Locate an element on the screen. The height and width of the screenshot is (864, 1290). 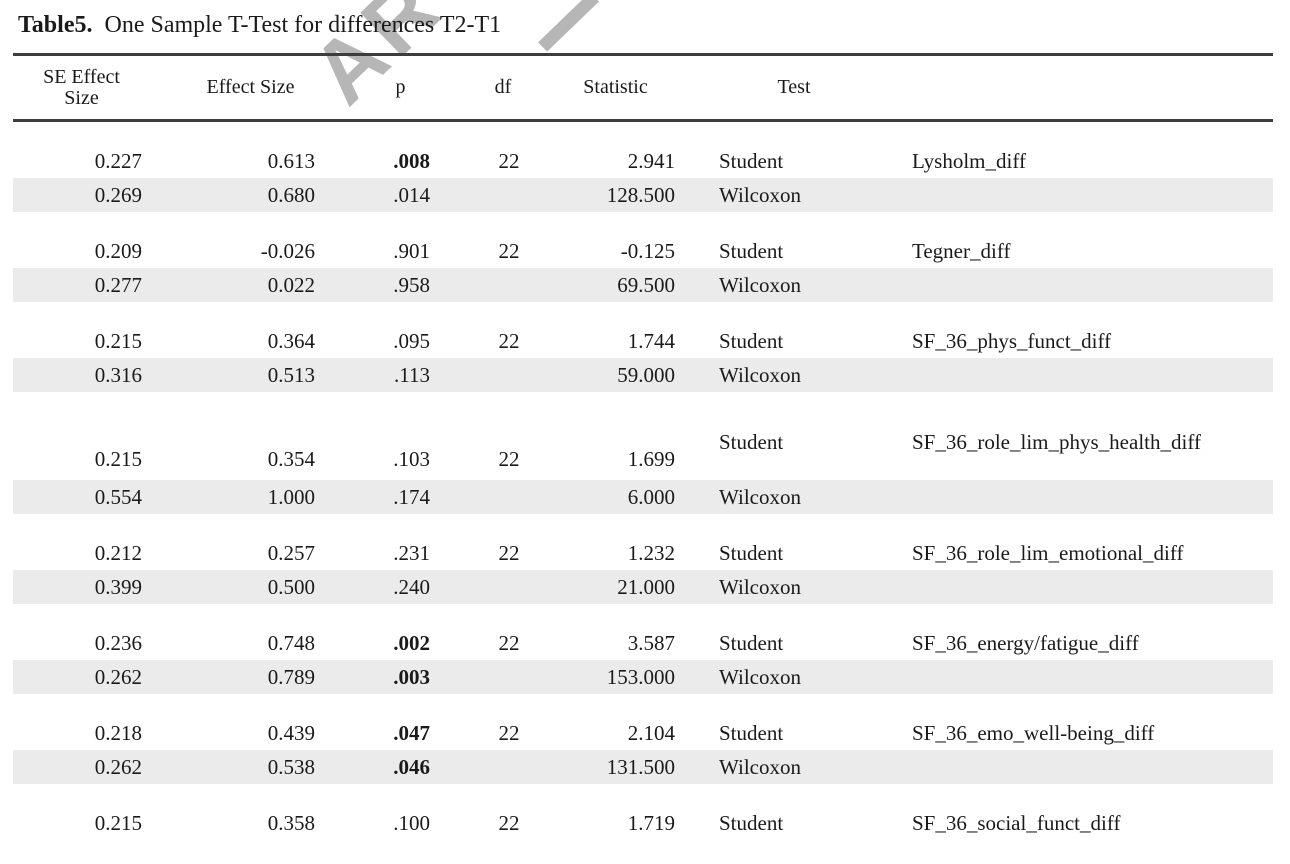
cell-se-effect-size: 0.218 is located at coordinates (118, 732).